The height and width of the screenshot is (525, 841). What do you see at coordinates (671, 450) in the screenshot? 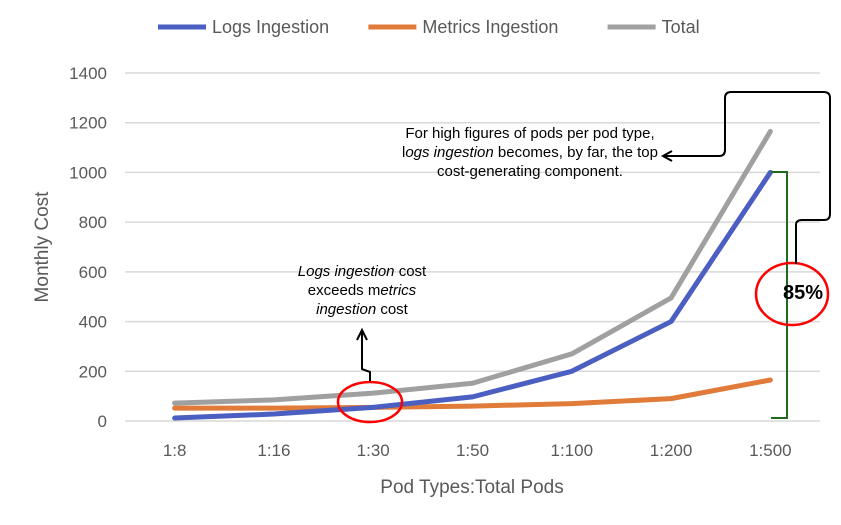
I see `x-tick-label: 1:200` at bounding box center [671, 450].